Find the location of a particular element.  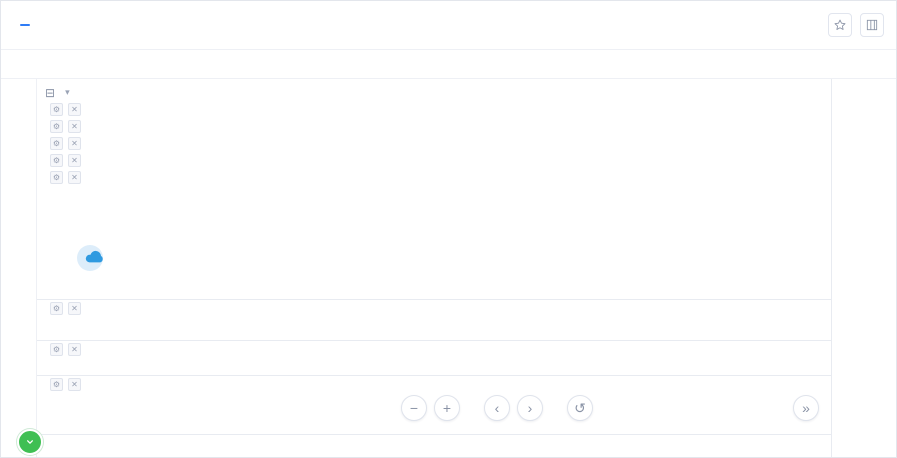

reset-icon: ↺ is located at coordinates (580, 407).